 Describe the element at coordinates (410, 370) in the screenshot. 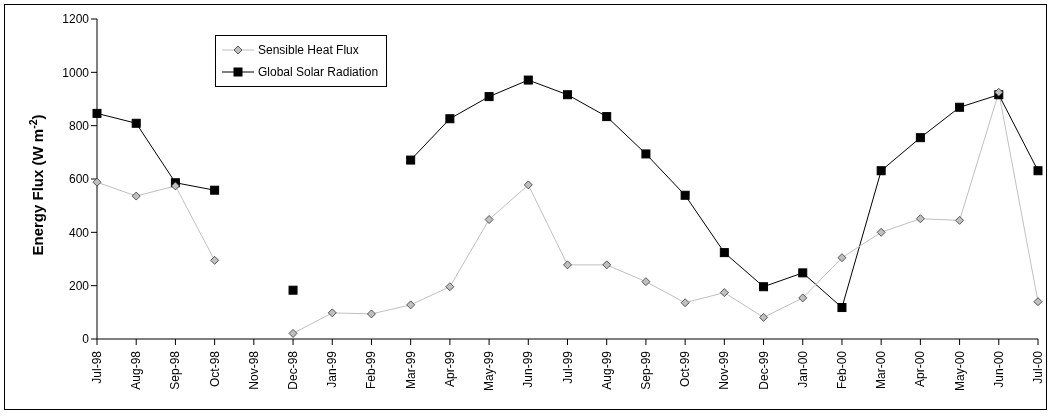

I see `x-tick-label: Mar-99` at that location.